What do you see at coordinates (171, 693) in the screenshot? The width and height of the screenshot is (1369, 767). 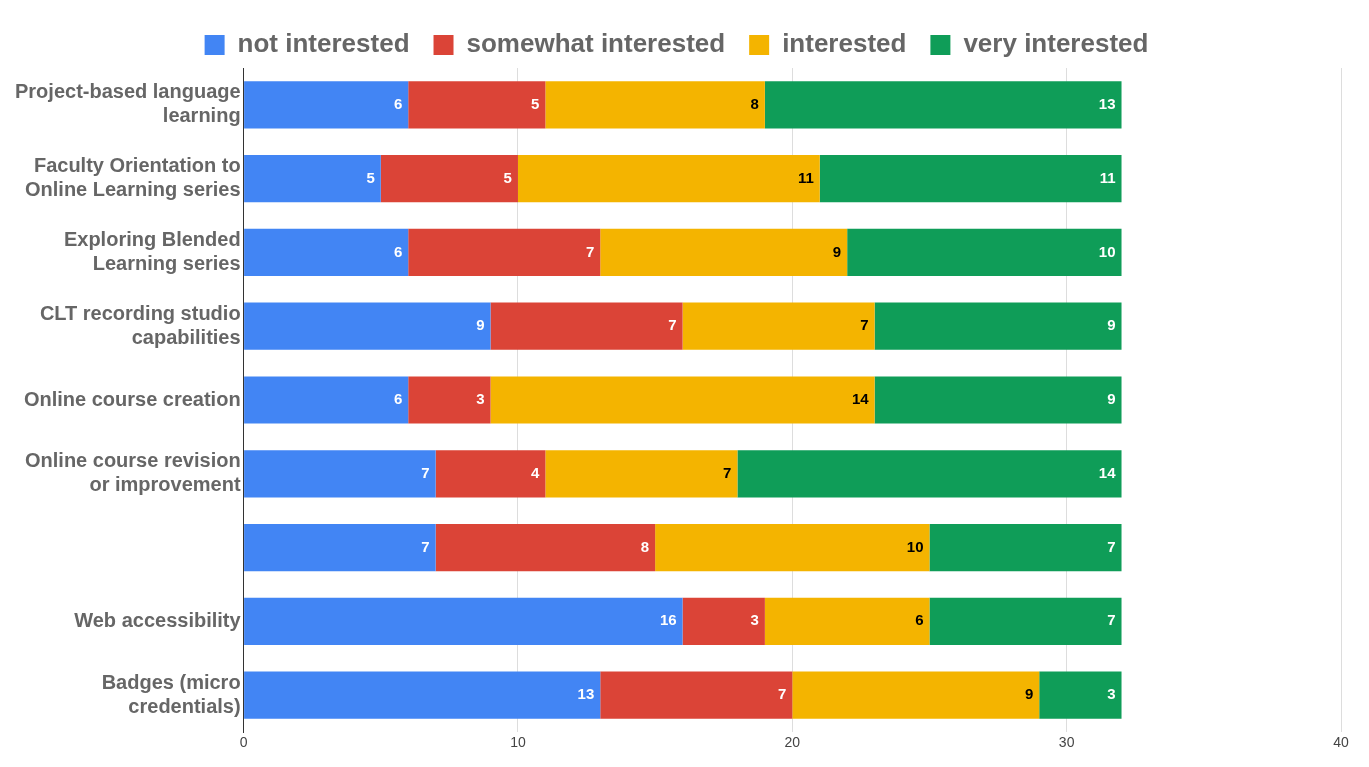 I see `y-tick-label: Badges (micro credentials)` at bounding box center [171, 693].